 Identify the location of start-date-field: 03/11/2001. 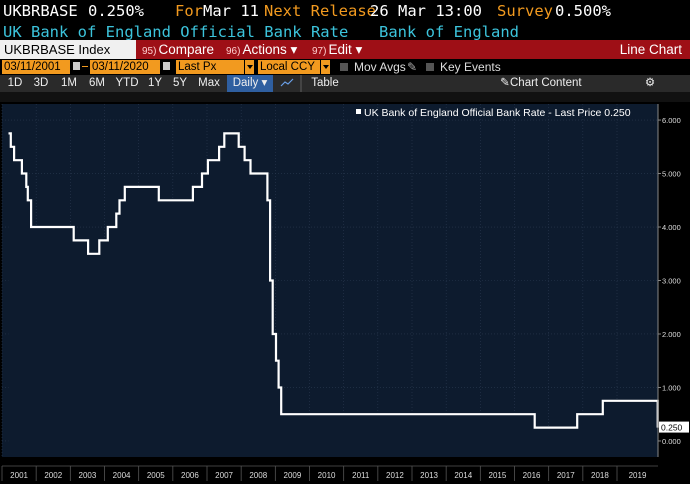
(36, 67).